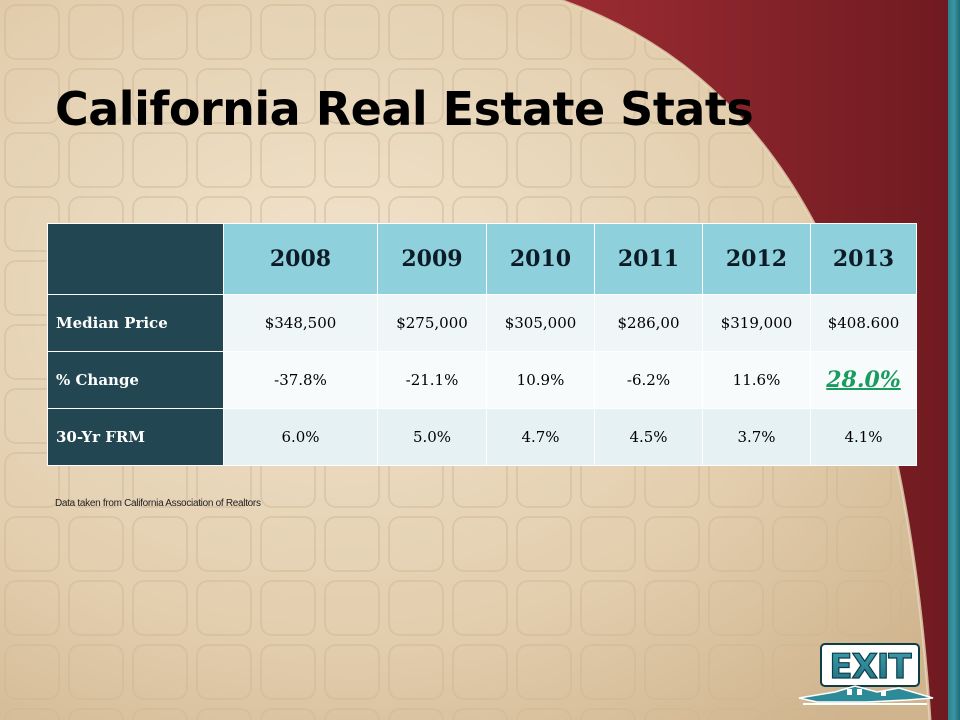 The image size is (960, 720). I want to click on table-cell: -6.2%, so click(648, 380).